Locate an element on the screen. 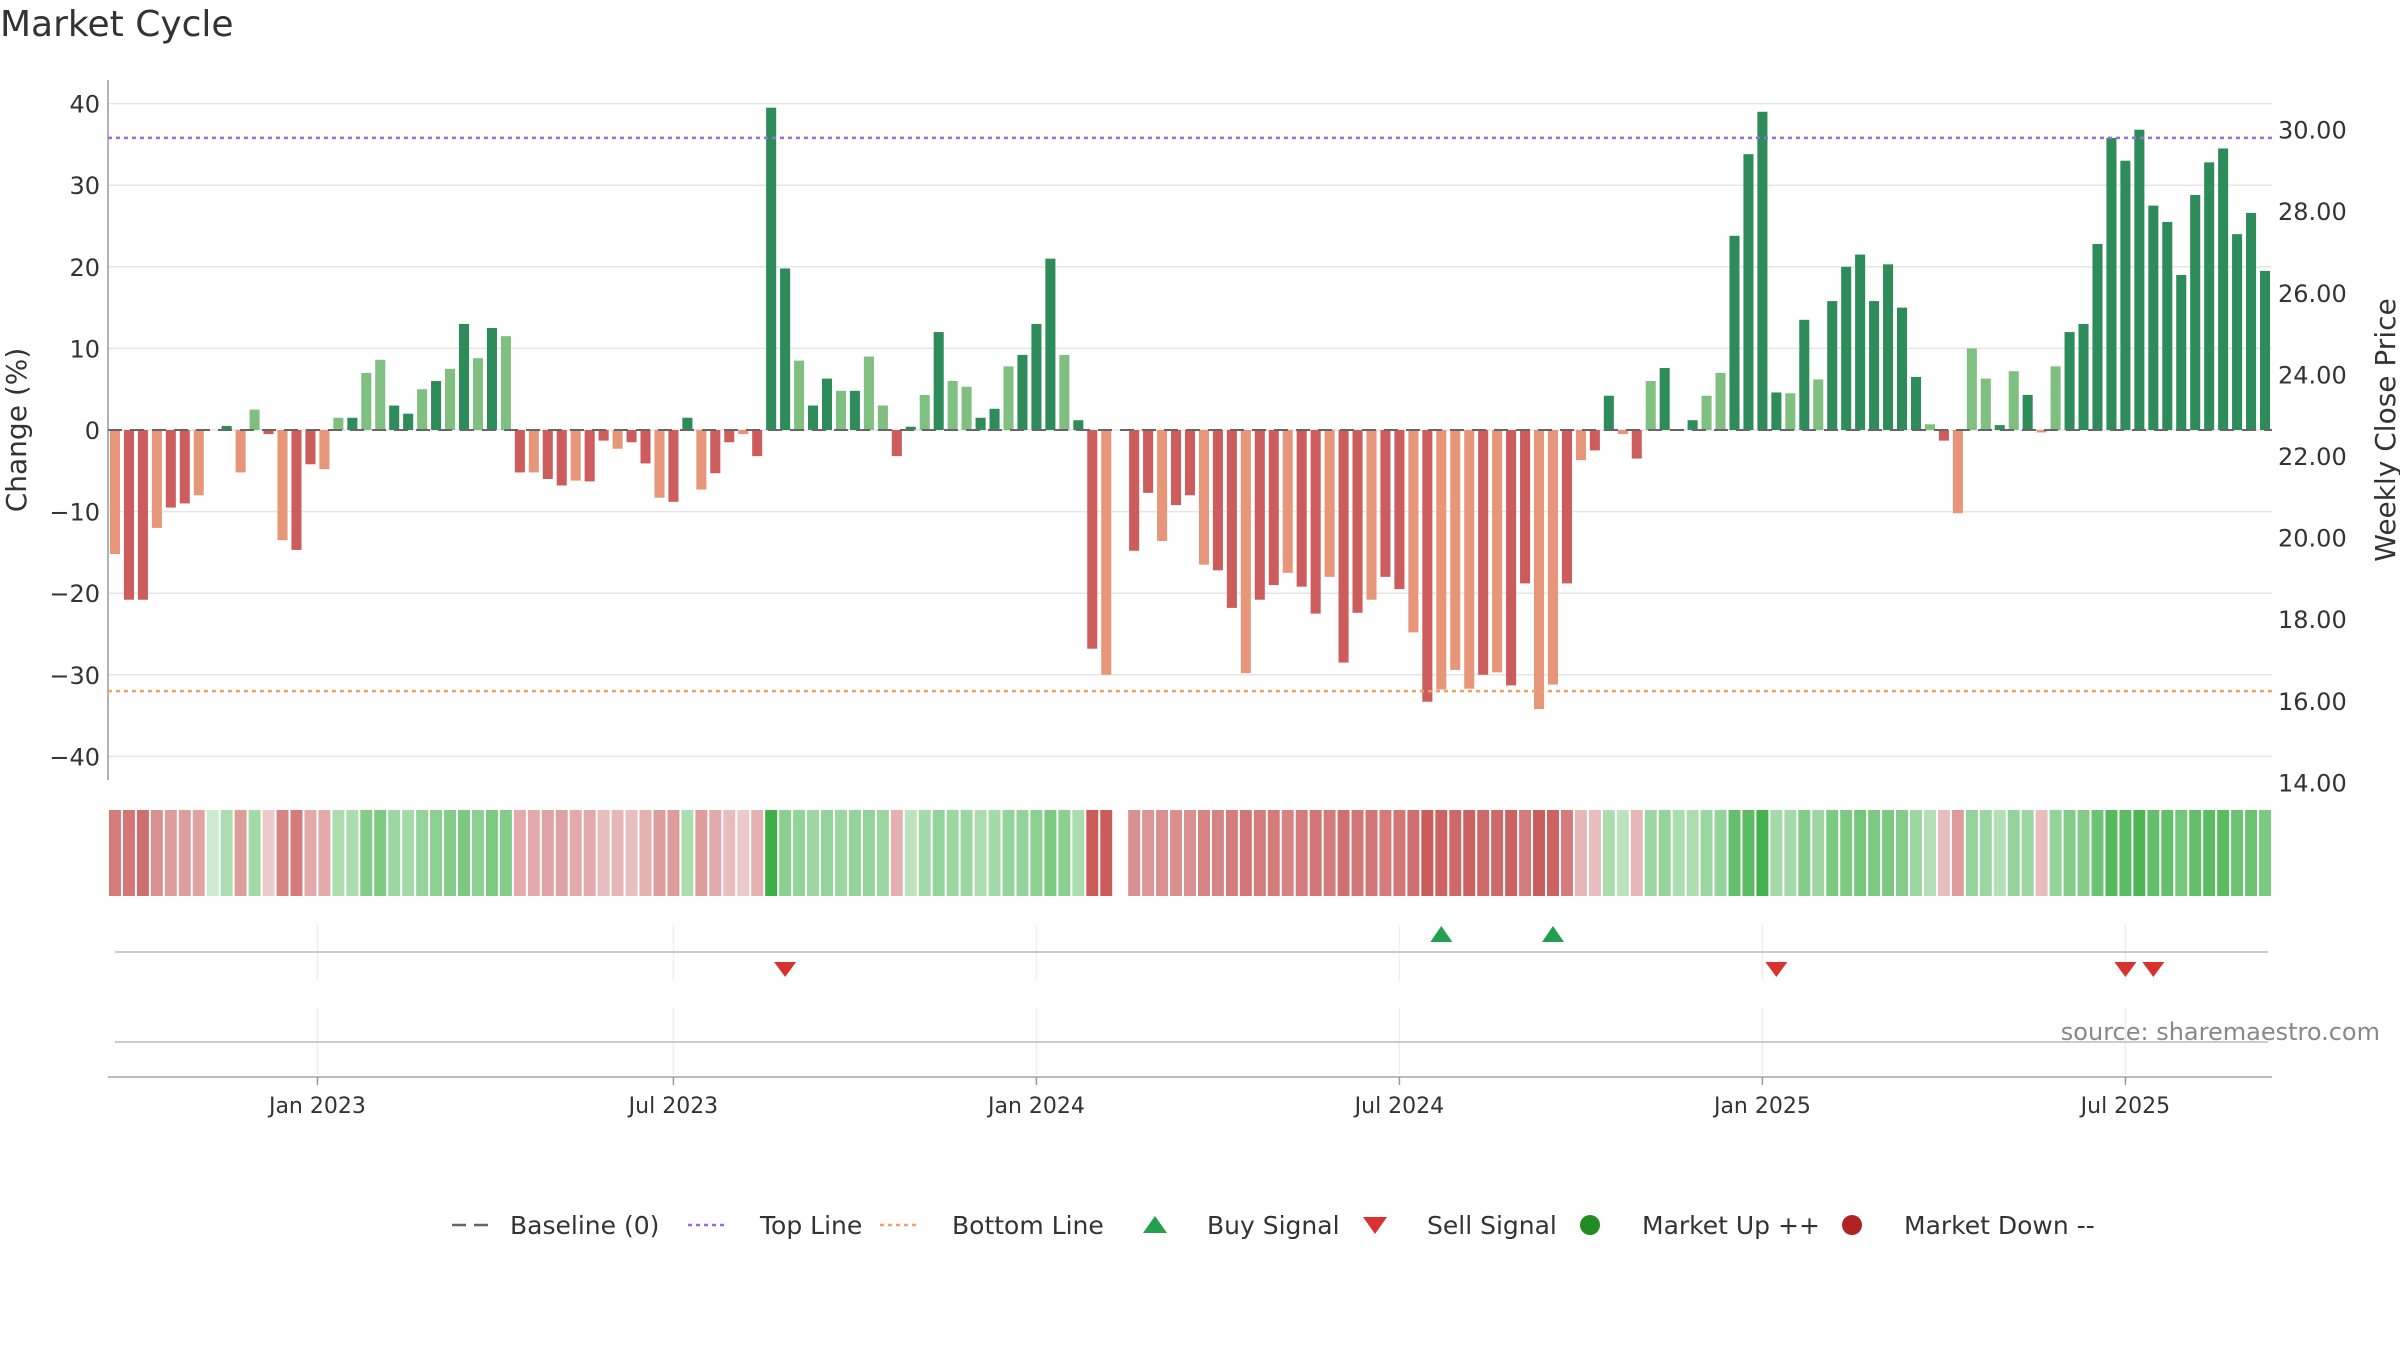 This screenshot has height=1350, width=2400. y-tick-label-right: 18.00 is located at coordinates (2312, 620).